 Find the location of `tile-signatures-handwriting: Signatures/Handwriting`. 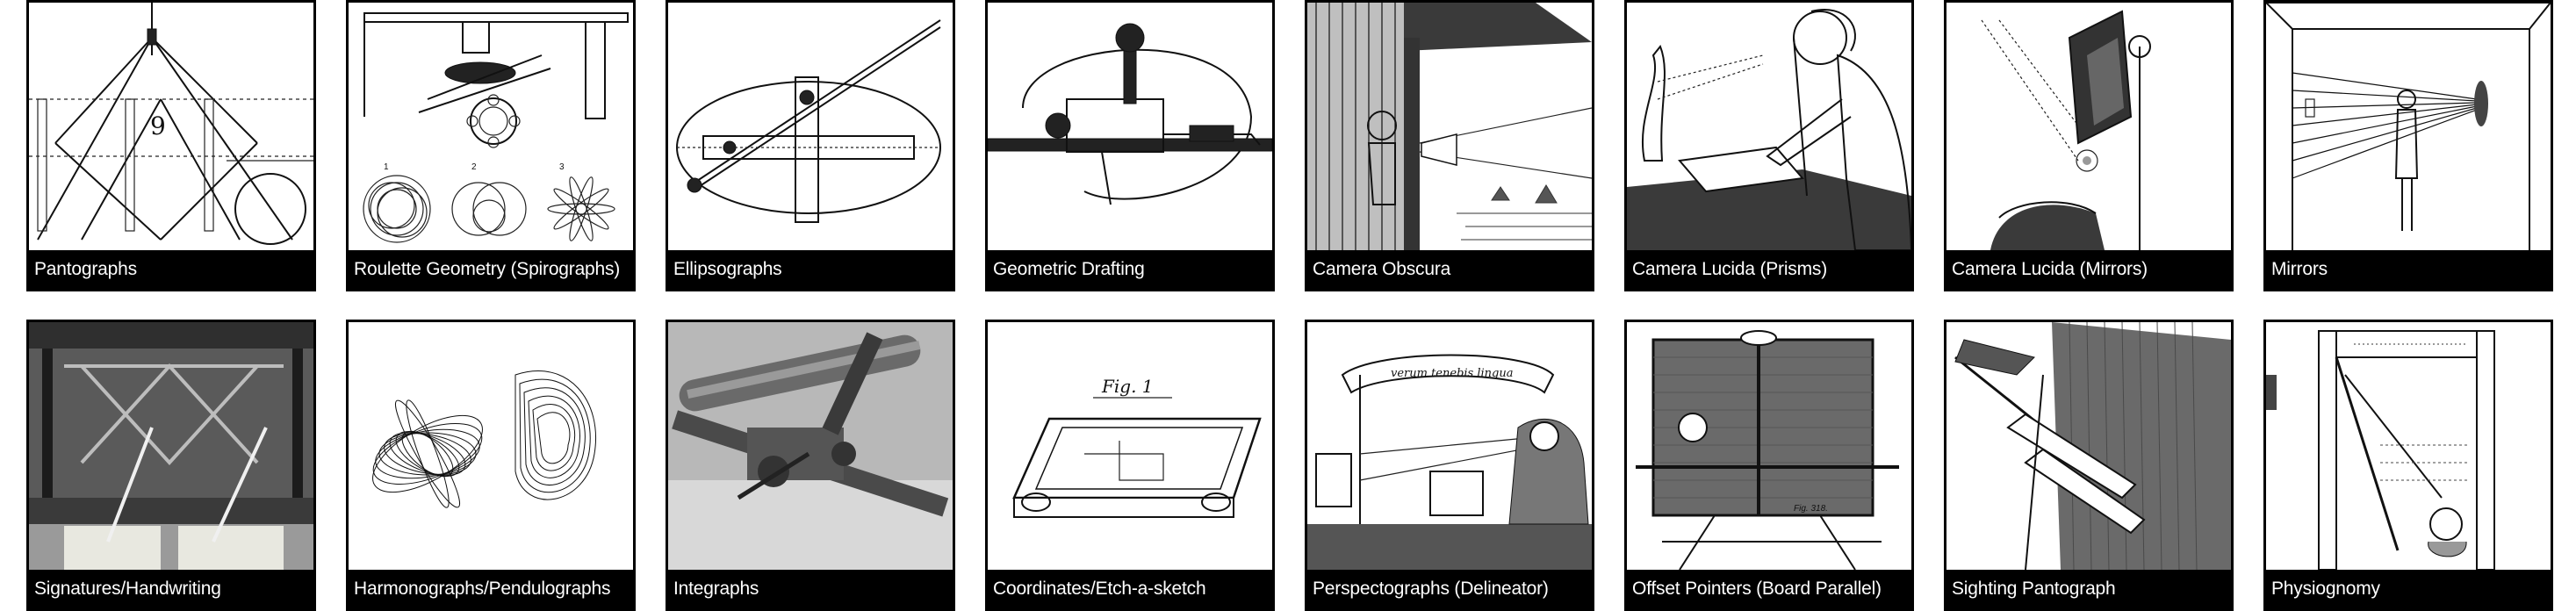

tile-signatures-handwriting: Signatures/Handwriting is located at coordinates (171, 466).